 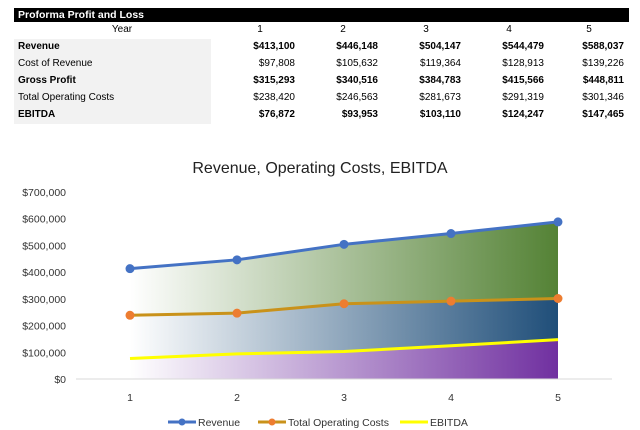 What do you see at coordinates (449, 423) in the screenshot?
I see `legend-ebitda-label: EBITDA` at bounding box center [449, 423].